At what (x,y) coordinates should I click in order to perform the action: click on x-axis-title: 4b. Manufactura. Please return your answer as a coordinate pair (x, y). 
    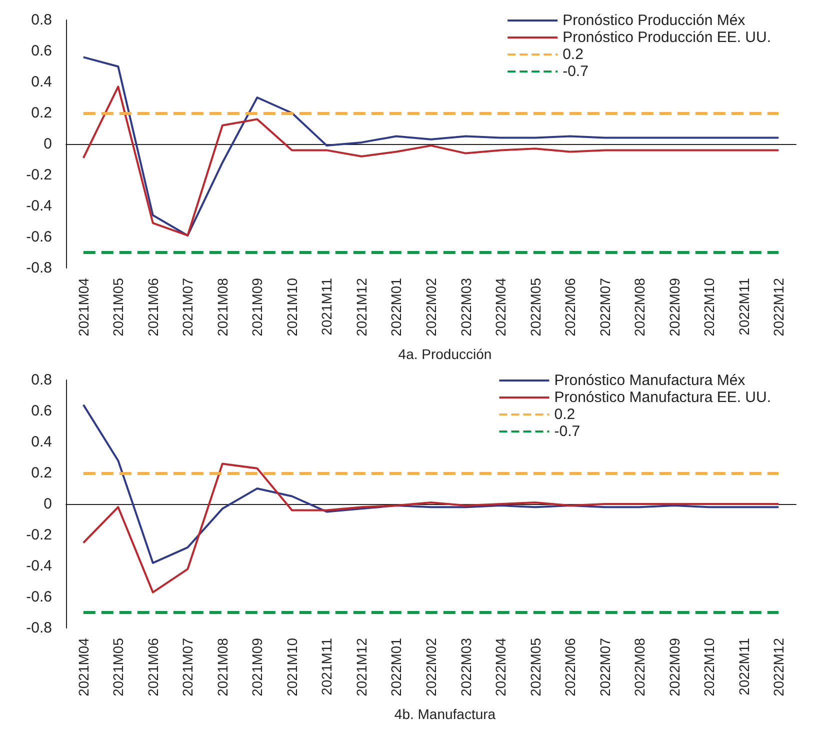
    Looking at the image, I should click on (445, 714).